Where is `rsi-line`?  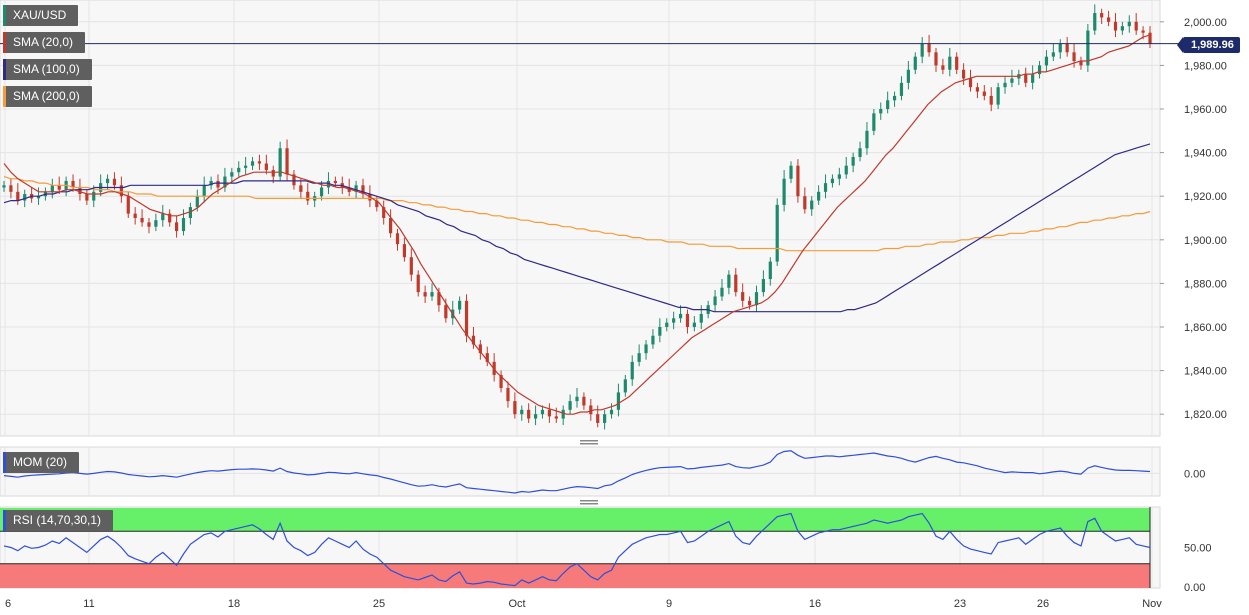 rsi-line is located at coordinates (577, 549).